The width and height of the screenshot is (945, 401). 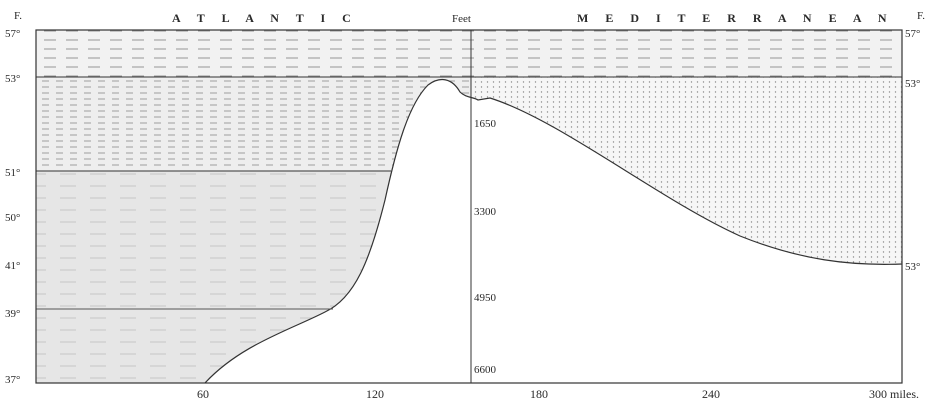 What do you see at coordinates (735, 18) in the screenshot?
I see `mediterranean-title: M E D I T E R R A N E A N` at bounding box center [735, 18].